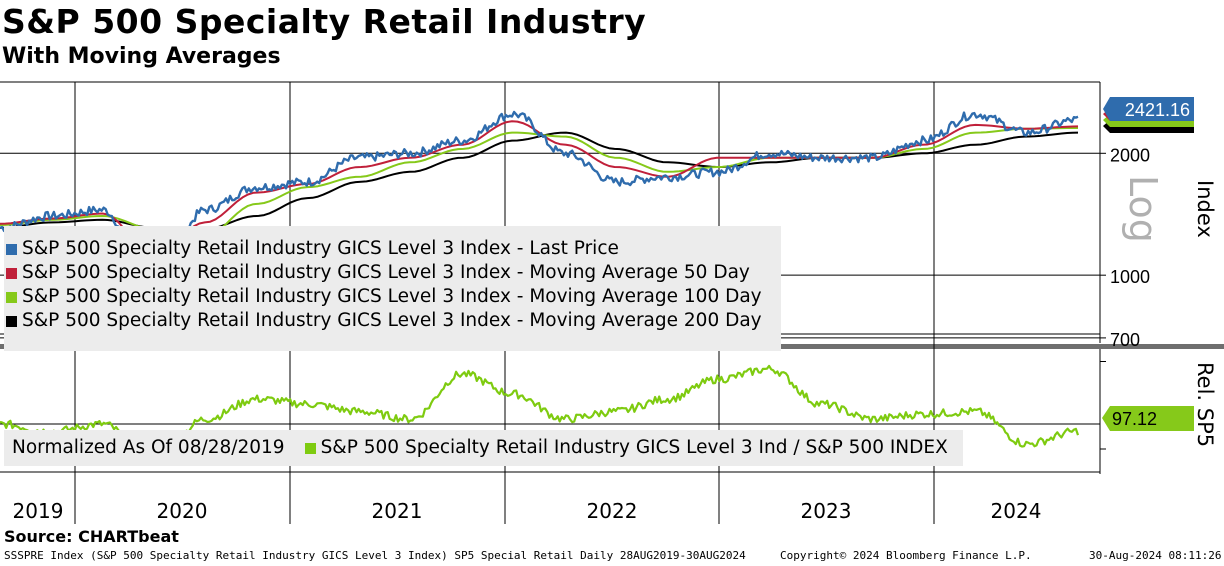 The width and height of the screenshot is (1224, 566). What do you see at coordinates (1157, 110) in the screenshot?
I see `last-price-label: 2421.16` at bounding box center [1157, 110].